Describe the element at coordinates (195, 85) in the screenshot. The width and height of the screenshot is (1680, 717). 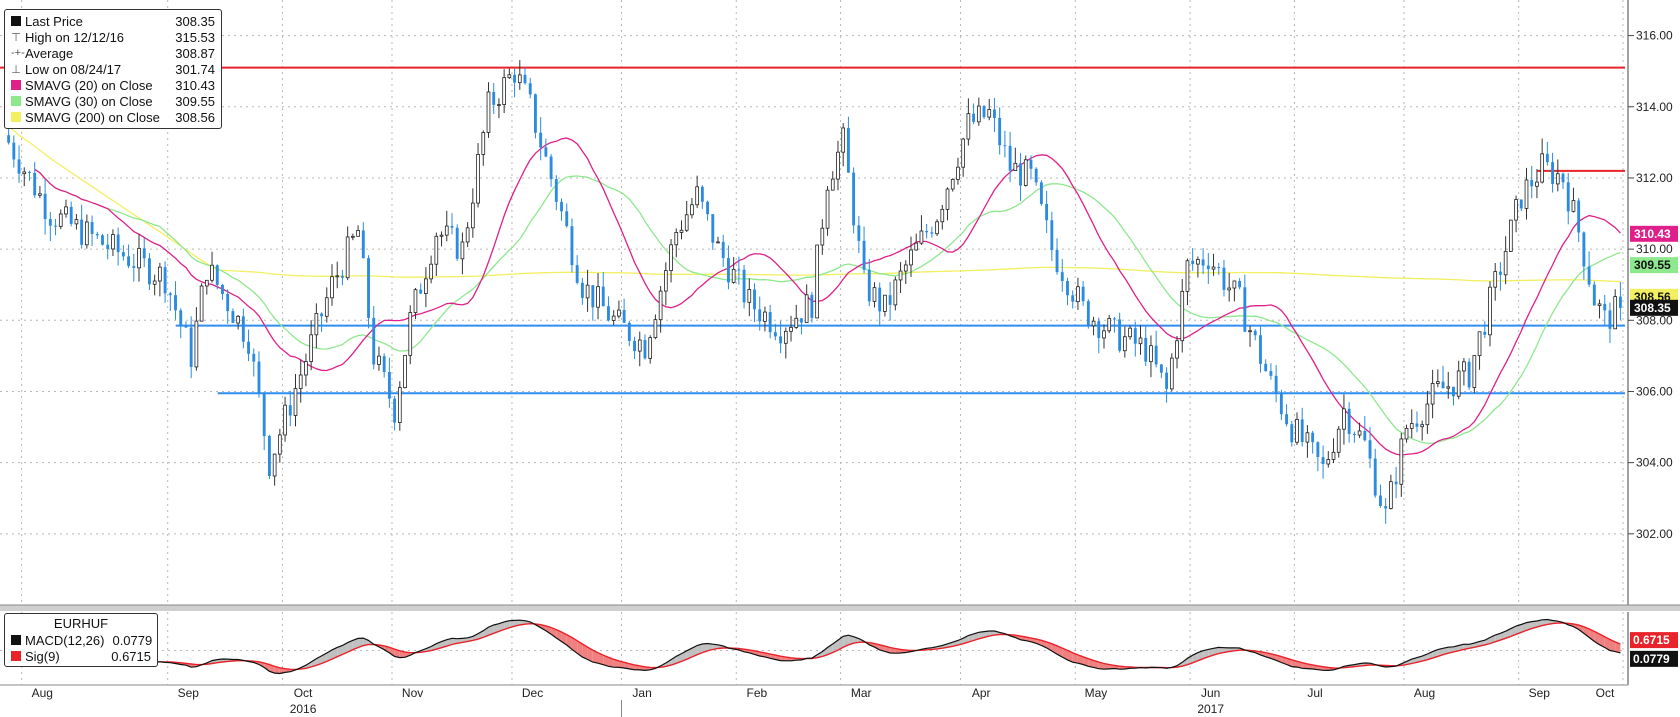
I see `legend-value: 310.43` at that location.